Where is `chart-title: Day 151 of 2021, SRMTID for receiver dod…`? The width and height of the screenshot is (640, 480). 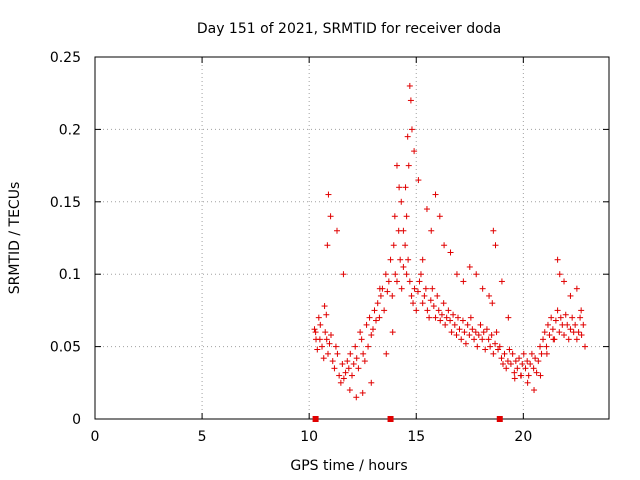
chart-title: Day 151 of 2021, SRMTID for receiver dod… is located at coordinates (349, 29).